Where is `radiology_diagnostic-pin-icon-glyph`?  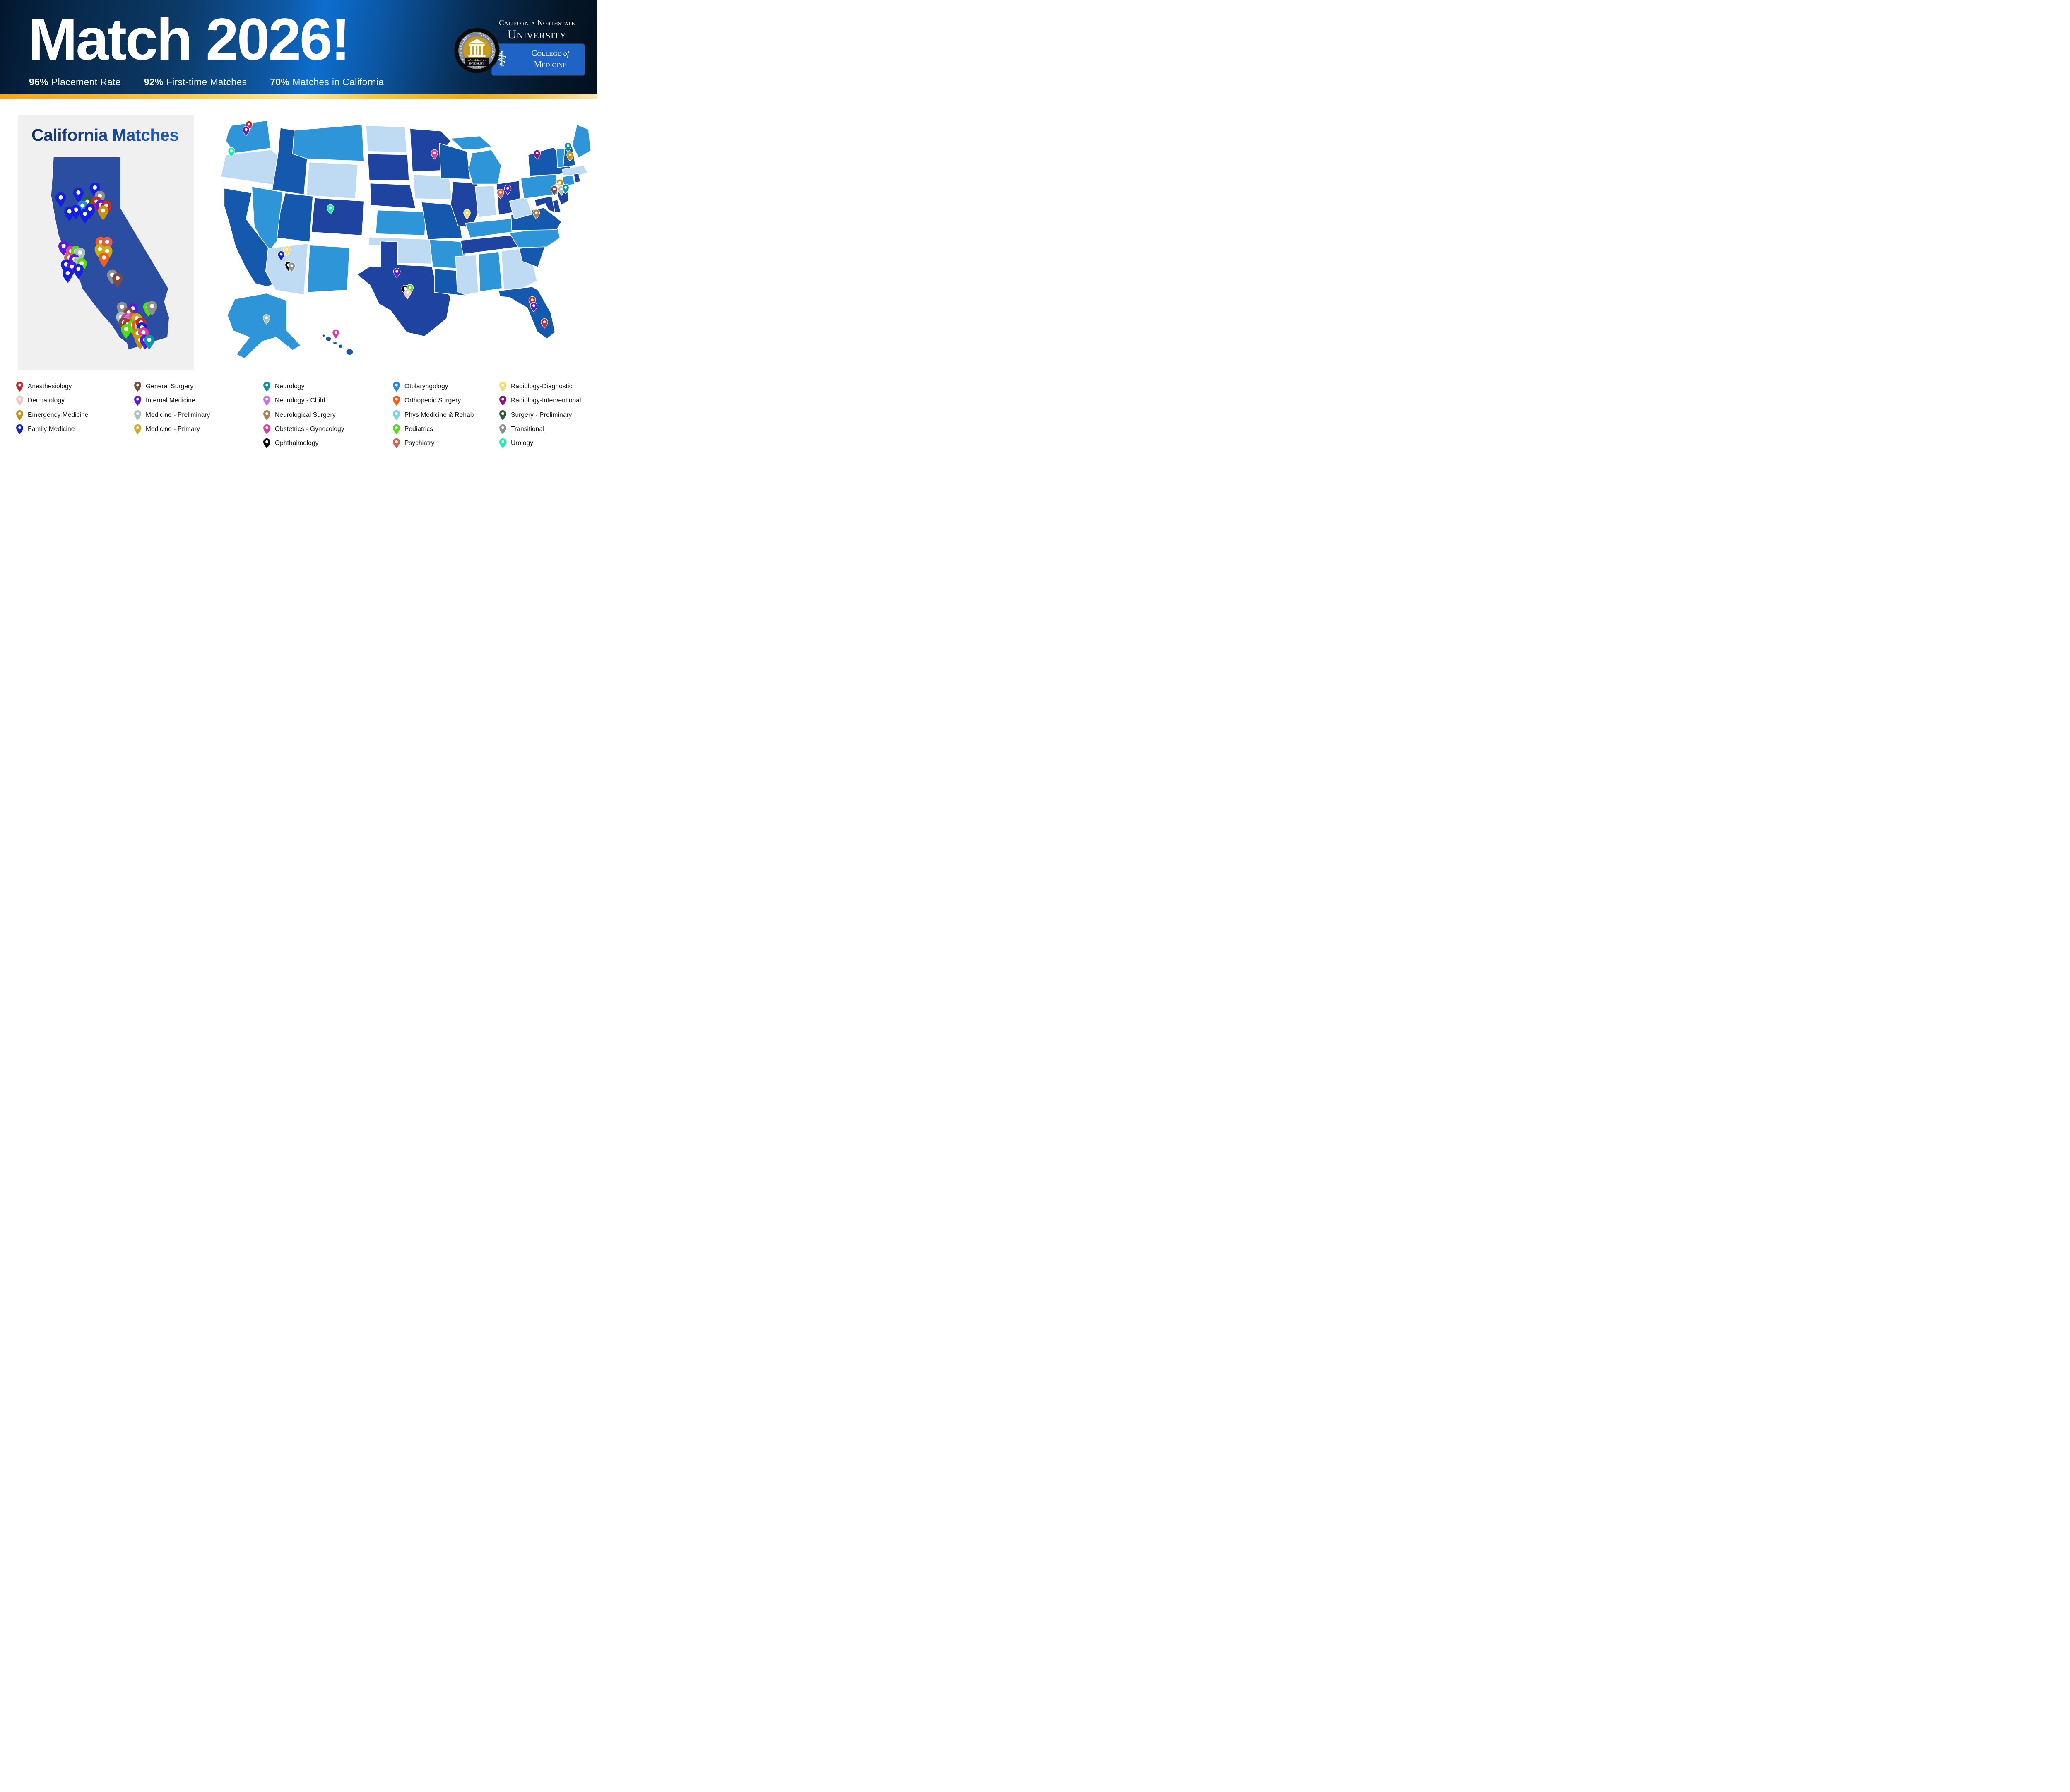 radiology_diagnostic-pin-icon-glyph is located at coordinates (502, 387).